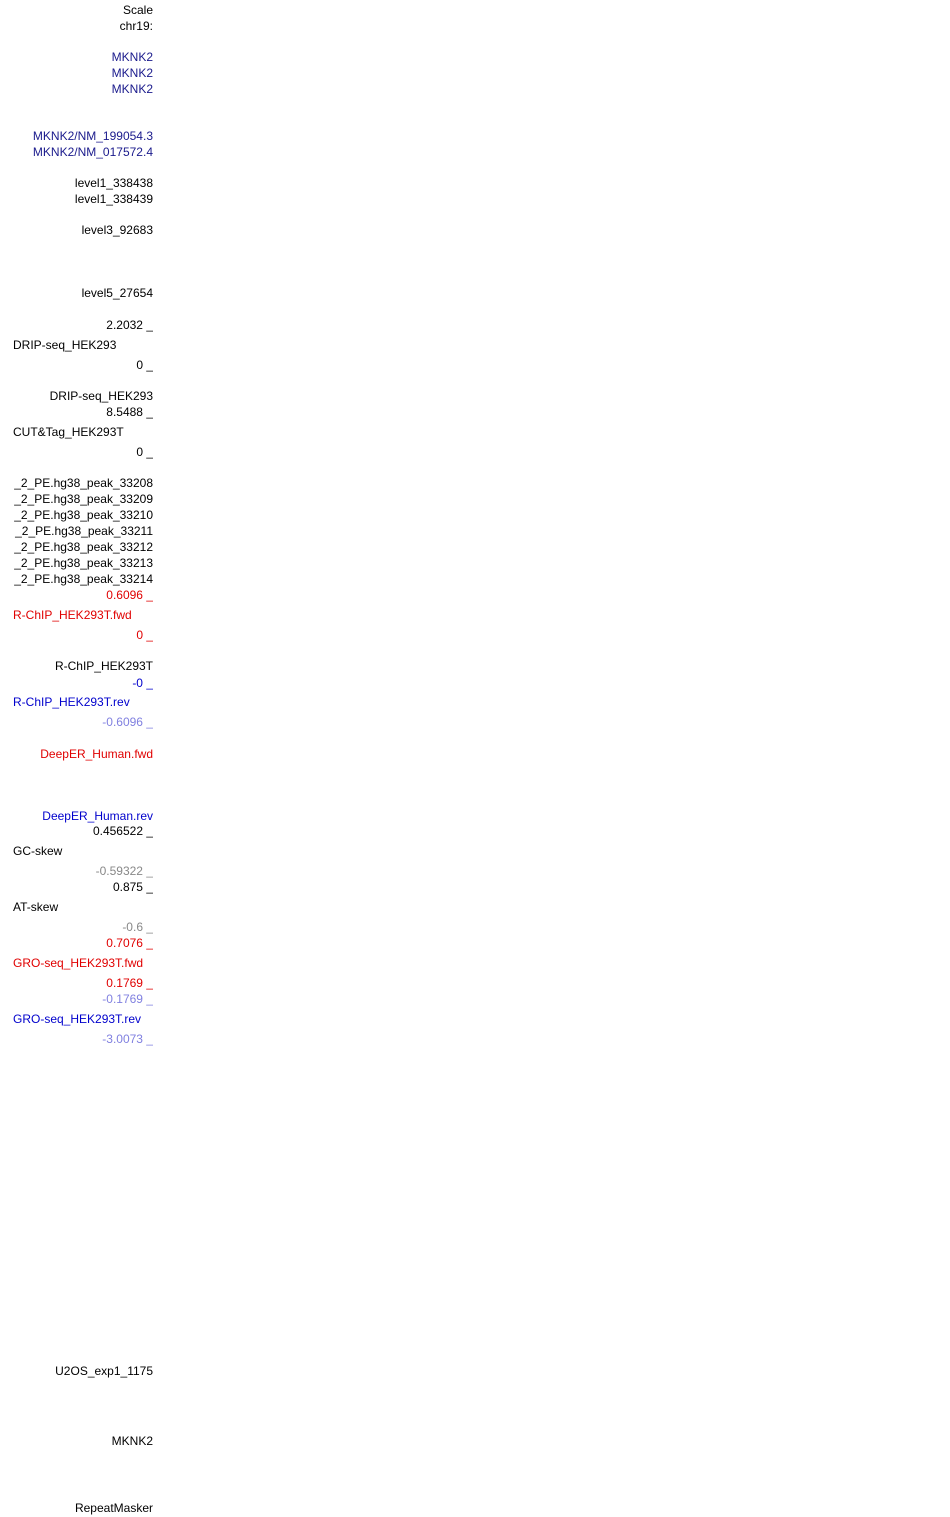 Image resolution: width=950 pixels, height=1517 pixels. Describe the element at coordinates (65, 345) in the screenshot. I see `track-title: DRIP-seq_HEK293` at that location.